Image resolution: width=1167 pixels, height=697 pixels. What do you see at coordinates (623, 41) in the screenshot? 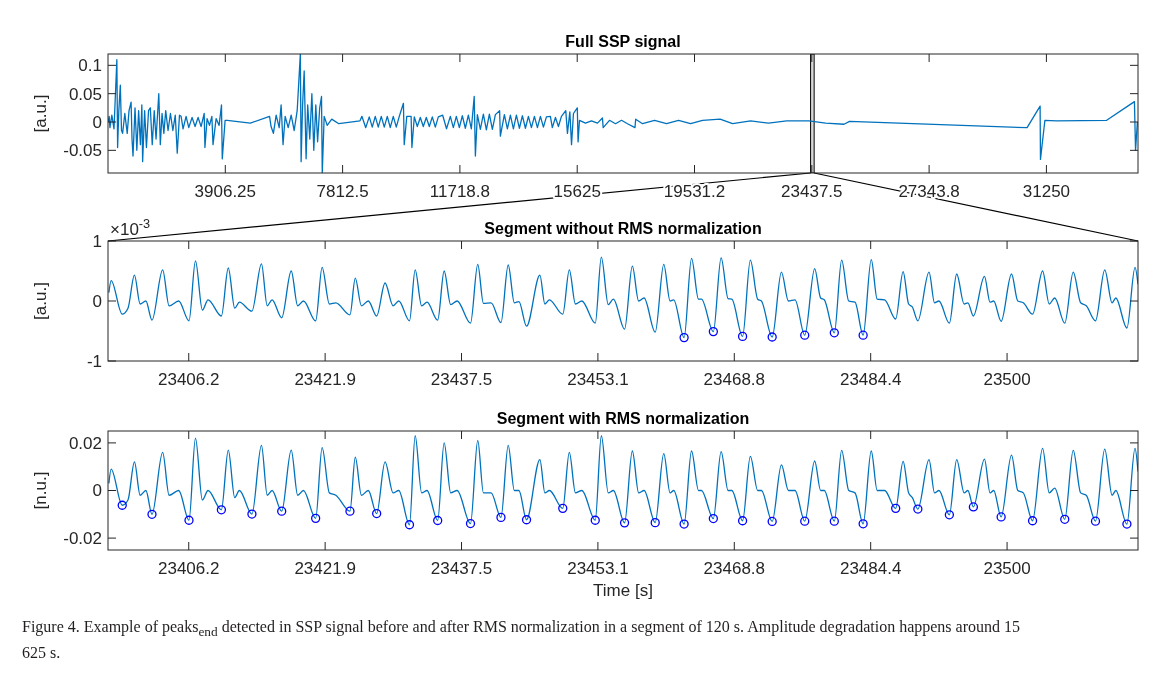
I see `chart-title: Full SSP signal` at bounding box center [623, 41].